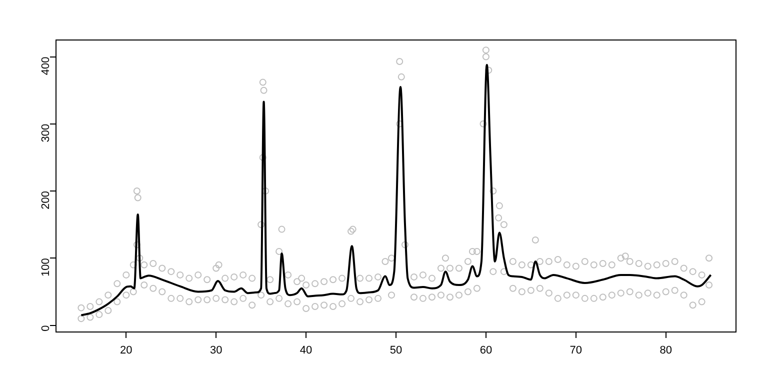  What do you see at coordinates (486, 350) in the screenshot?
I see `x-tick-label: 60` at bounding box center [486, 350].